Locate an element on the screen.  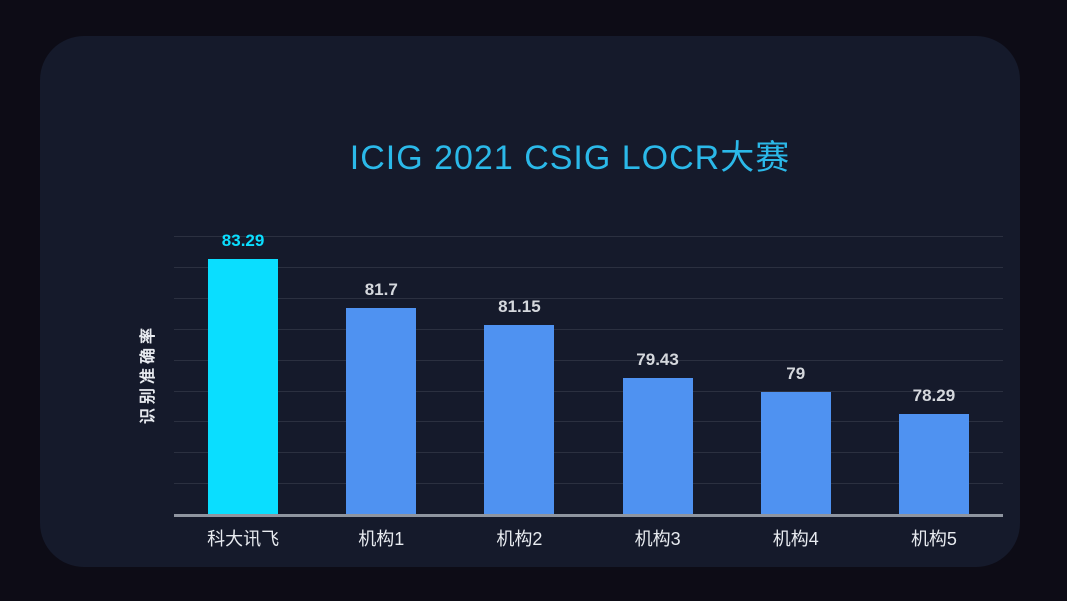
bar-机构1 is located at coordinates (381, 411).